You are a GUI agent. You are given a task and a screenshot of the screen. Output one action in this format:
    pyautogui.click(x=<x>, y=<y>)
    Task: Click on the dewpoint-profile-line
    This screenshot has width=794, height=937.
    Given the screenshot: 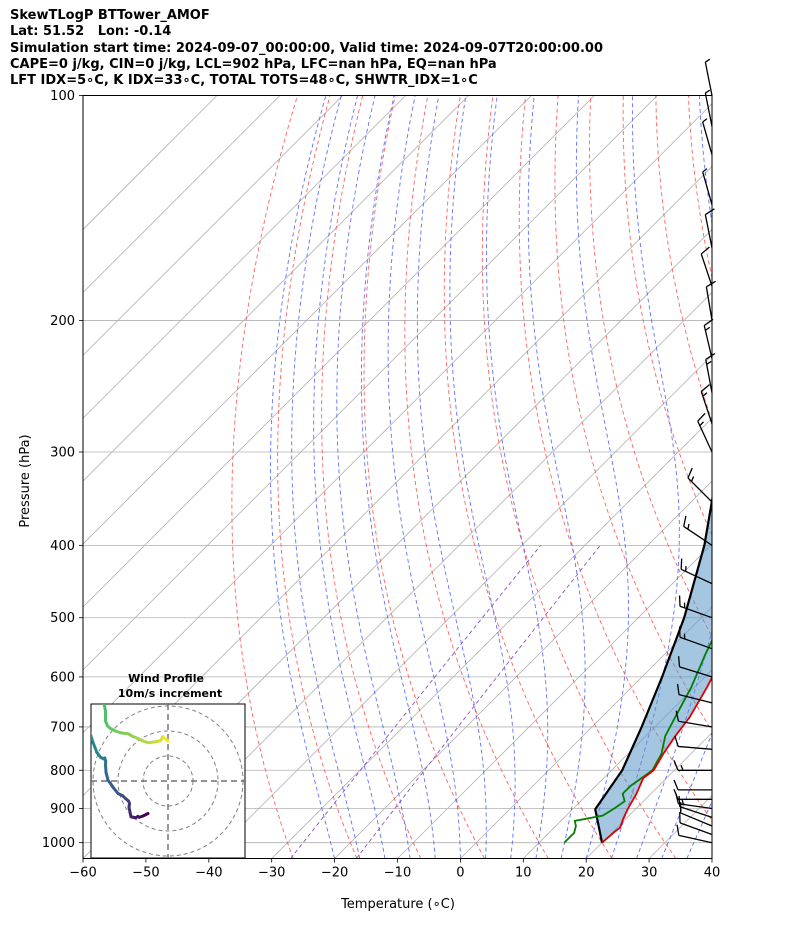 What is the action you would take?
    pyautogui.click(x=637, y=741)
    